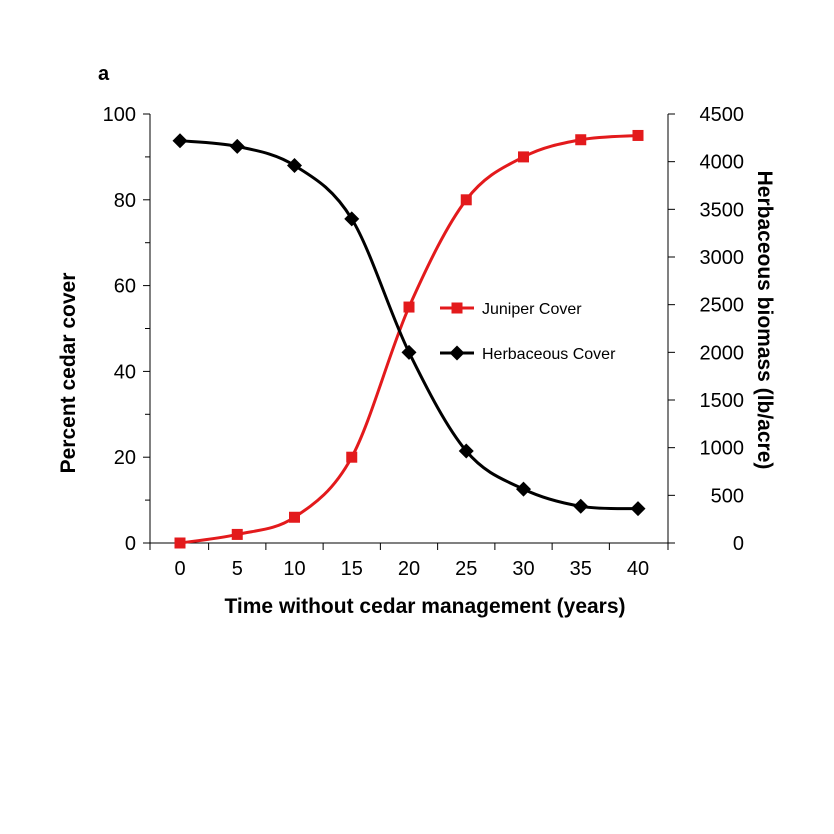 Image resolution: width=834 pixels, height=834 pixels. Describe the element at coordinates (130, 544) in the screenshot. I see `y-left-tick-label: 0` at that location.